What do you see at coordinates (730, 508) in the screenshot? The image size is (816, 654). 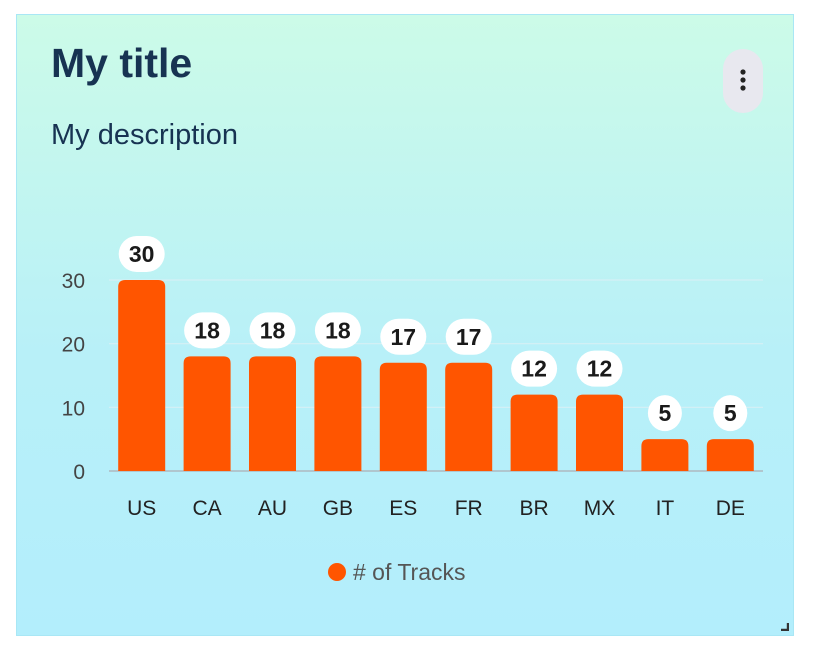 I see `x-tick-label: DE` at bounding box center [730, 508].